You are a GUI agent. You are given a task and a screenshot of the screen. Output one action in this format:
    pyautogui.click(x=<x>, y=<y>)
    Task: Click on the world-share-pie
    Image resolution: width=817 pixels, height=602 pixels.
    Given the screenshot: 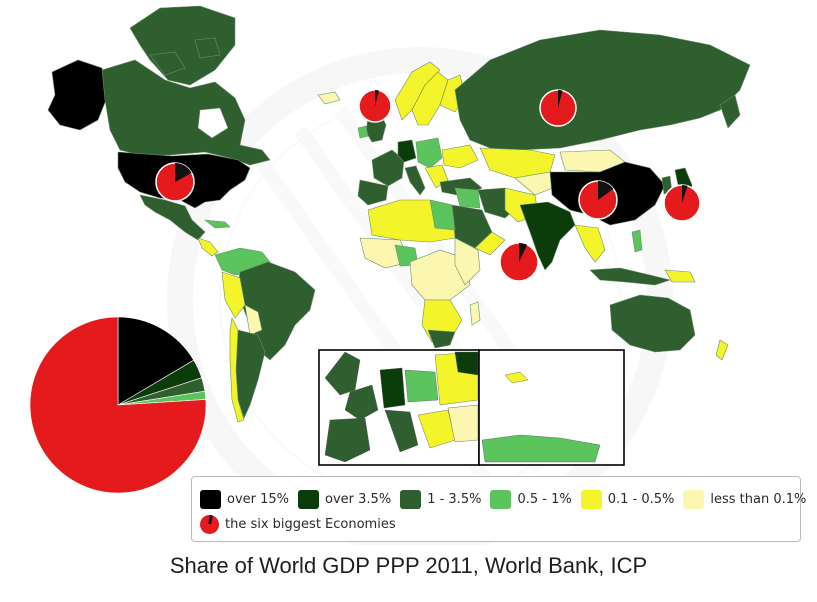 What is the action you would take?
    pyautogui.click(x=118, y=405)
    